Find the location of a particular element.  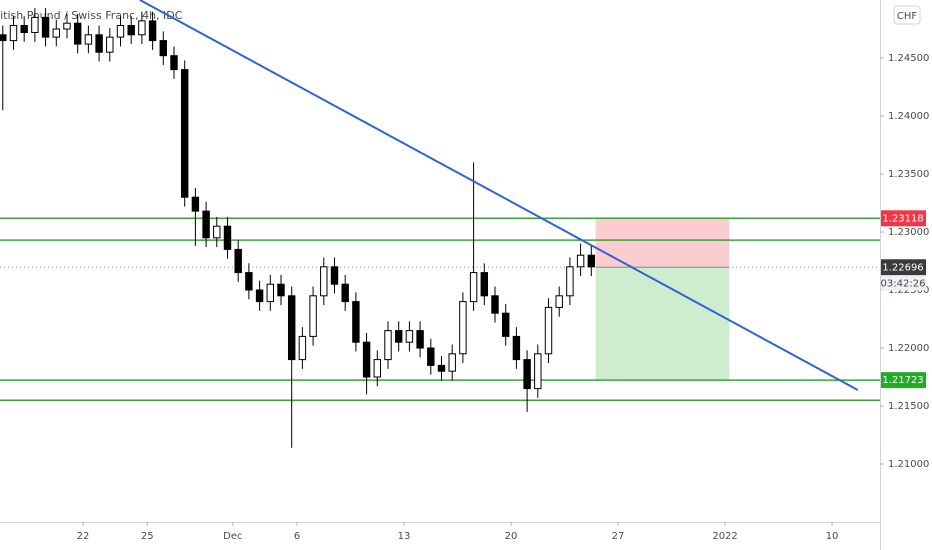

y-tick-label: 1.21500 is located at coordinates (908, 406).